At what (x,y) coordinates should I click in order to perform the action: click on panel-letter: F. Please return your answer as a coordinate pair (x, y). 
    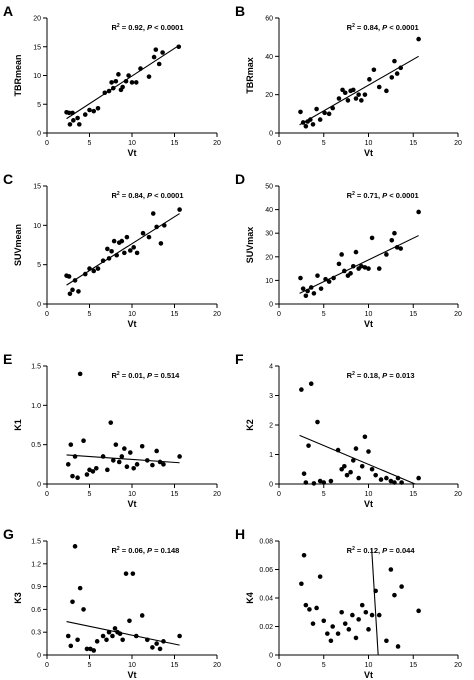
    Looking at the image, I should click on (239, 359).